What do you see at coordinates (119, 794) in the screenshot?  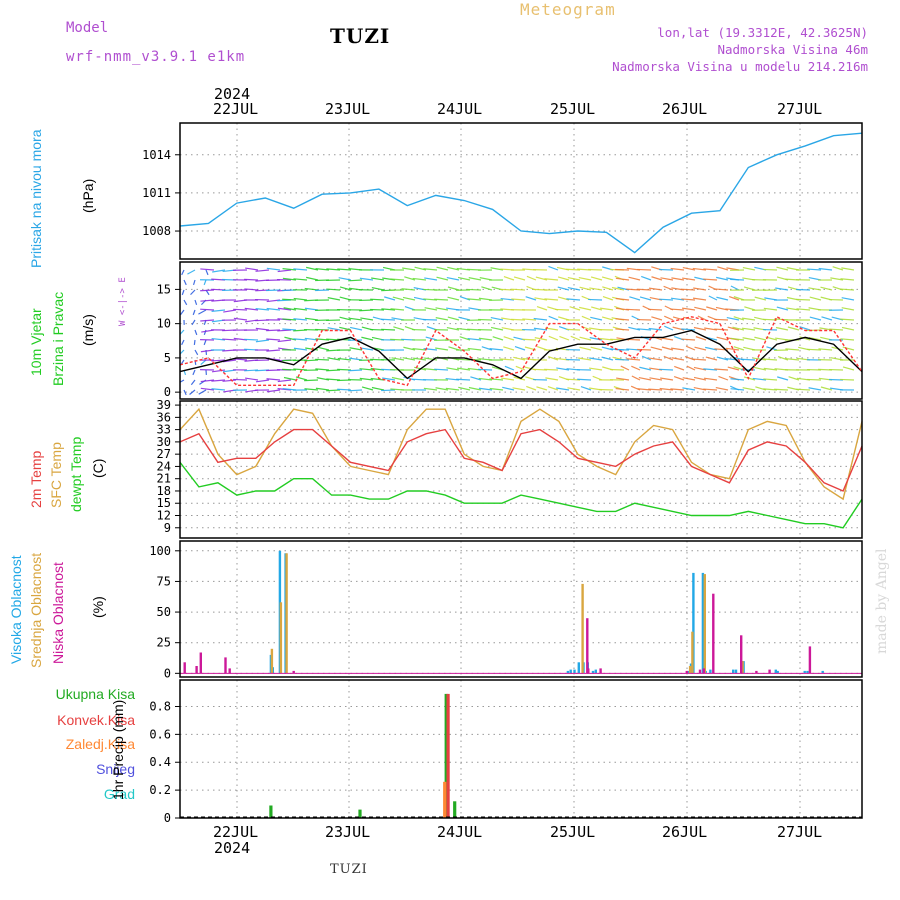 I see `legend-graupel: Grad` at bounding box center [119, 794].